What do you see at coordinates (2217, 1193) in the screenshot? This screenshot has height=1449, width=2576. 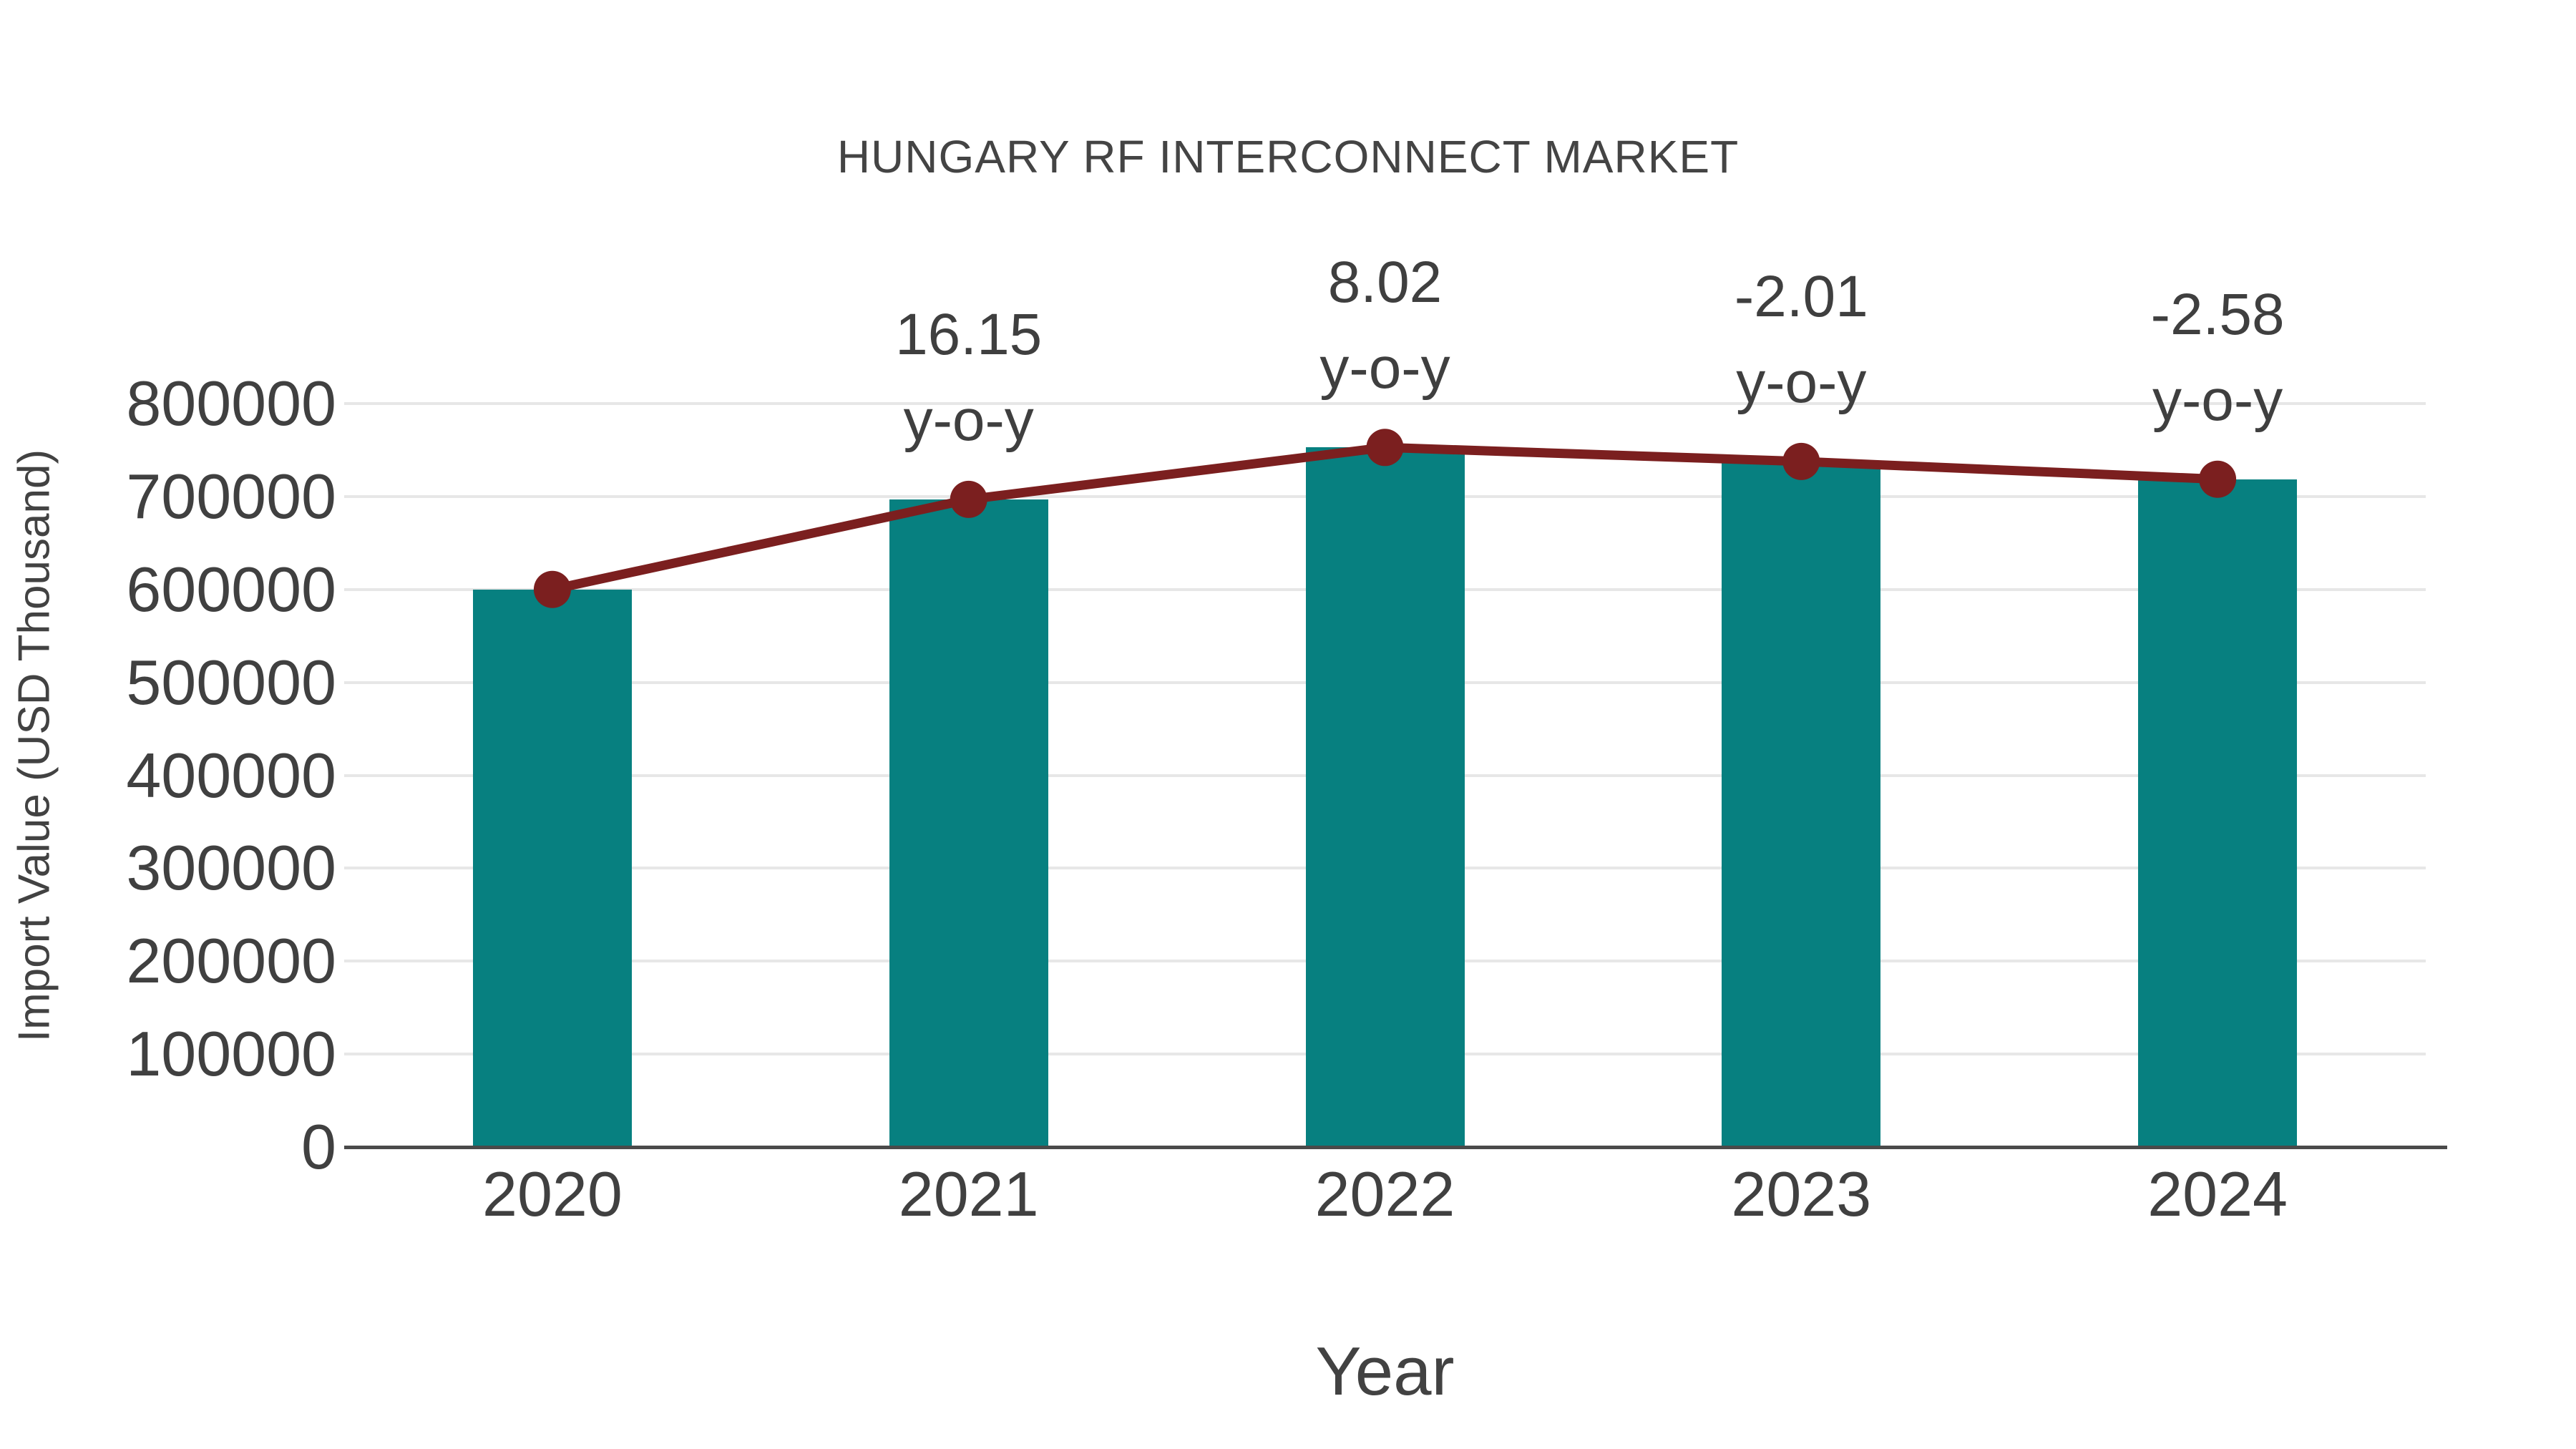 I see `x-tick-label-2024: 2024` at bounding box center [2217, 1193].